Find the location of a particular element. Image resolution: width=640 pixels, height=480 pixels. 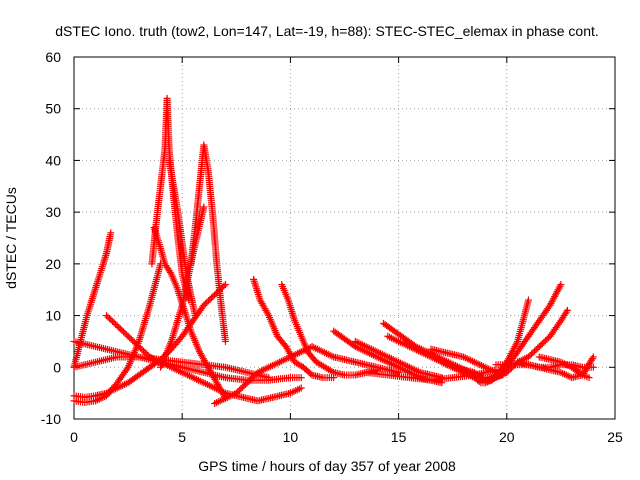

x-tick-label: 5 is located at coordinates (182, 437).